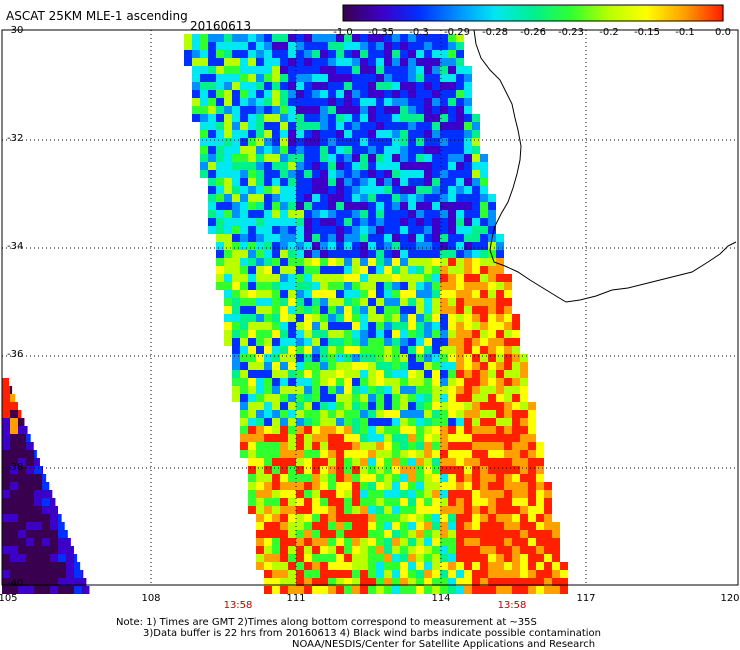  I want to click on lon-label-111: 111, so click(296, 598).